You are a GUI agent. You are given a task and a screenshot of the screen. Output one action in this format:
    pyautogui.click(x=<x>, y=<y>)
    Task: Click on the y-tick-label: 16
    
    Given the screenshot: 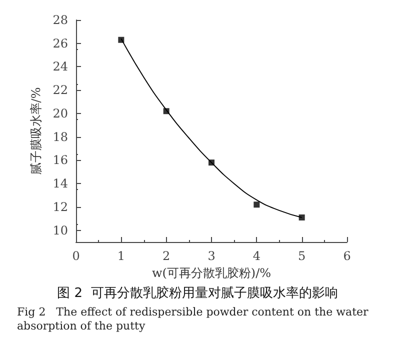 What is the action you would take?
    pyautogui.click(x=60, y=160)
    